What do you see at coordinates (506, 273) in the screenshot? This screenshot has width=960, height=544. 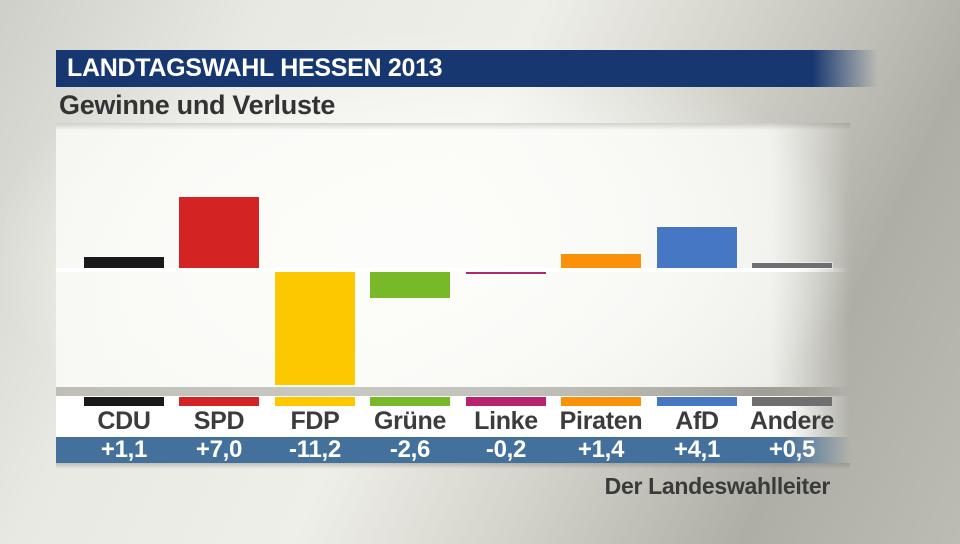 I see `bar-linke` at bounding box center [506, 273].